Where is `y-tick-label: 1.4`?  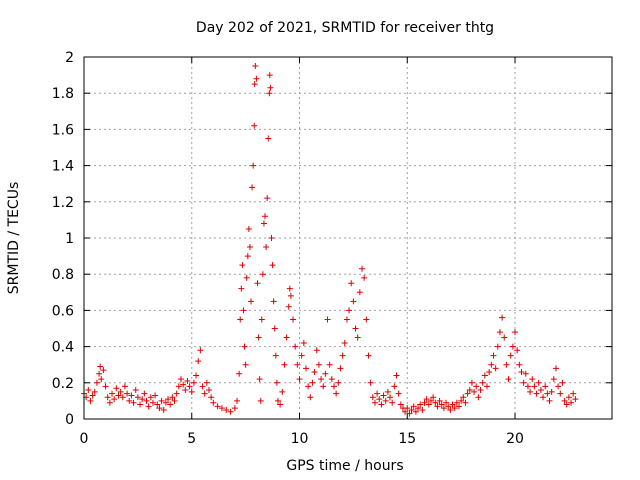 y-tick-label: 1.4 is located at coordinates (63, 167).